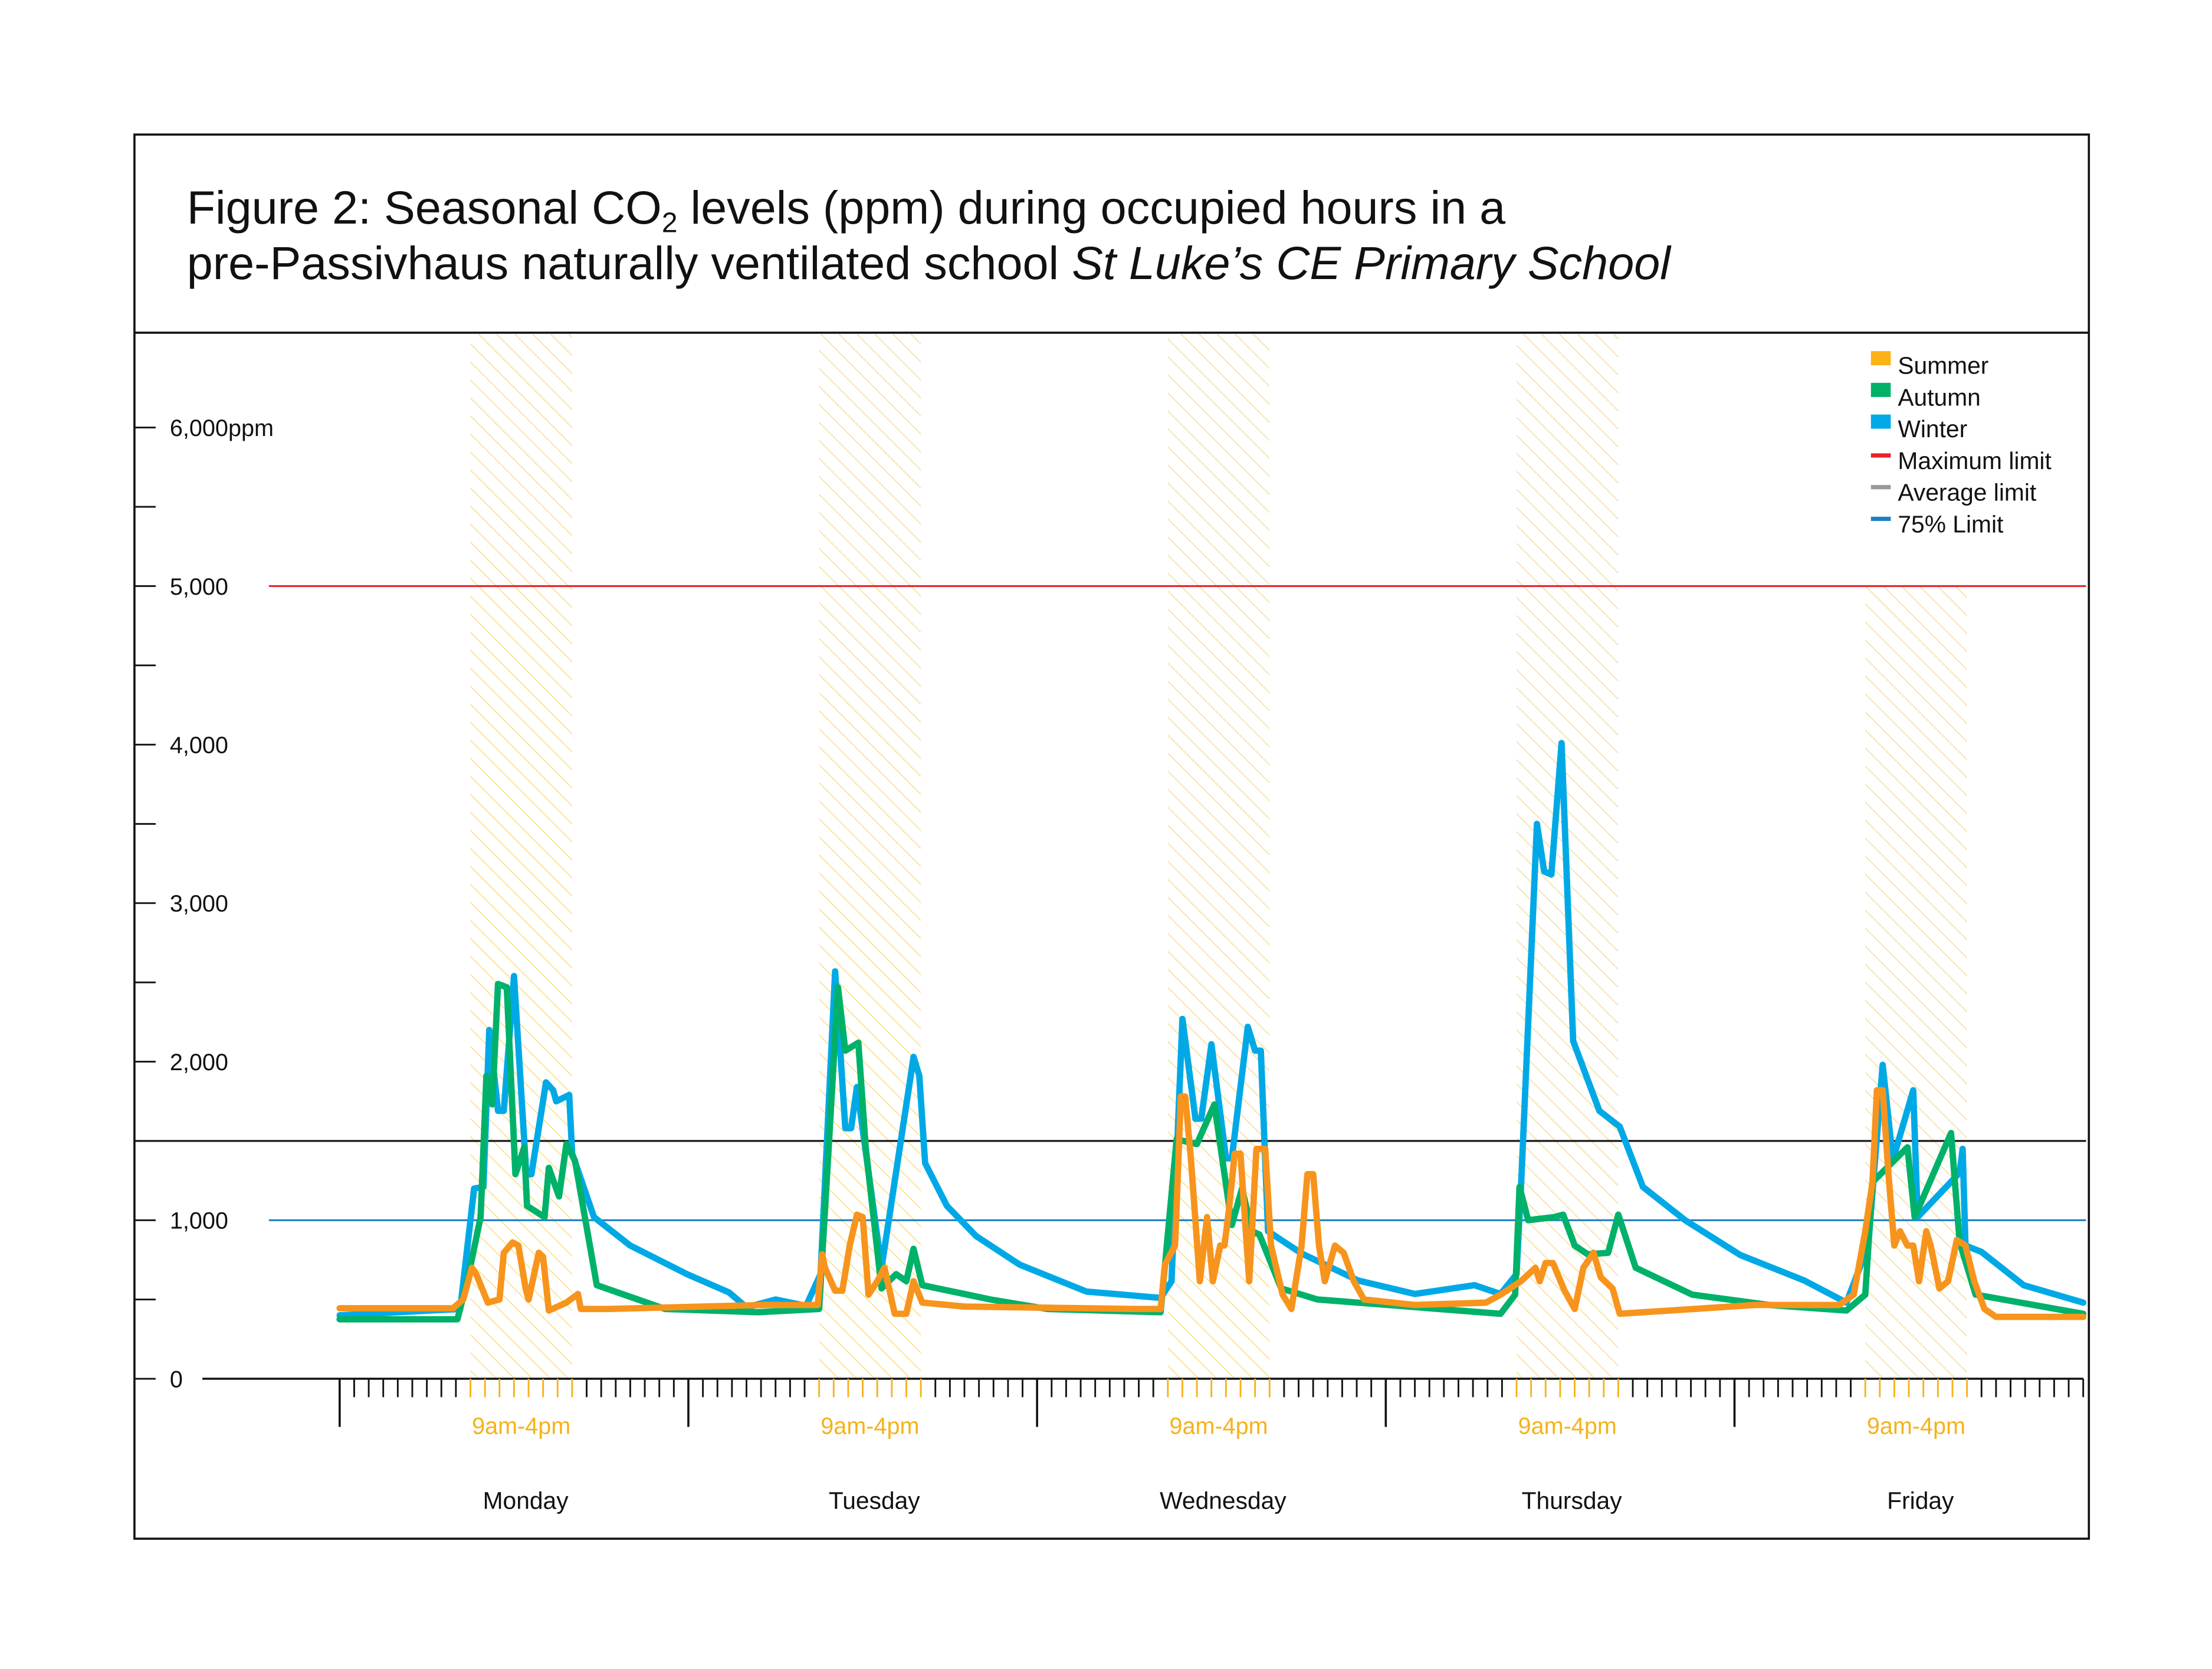  What do you see at coordinates (1932, 428) in the screenshot?
I see `legend-label: Winter` at bounding box center [1932, 428].